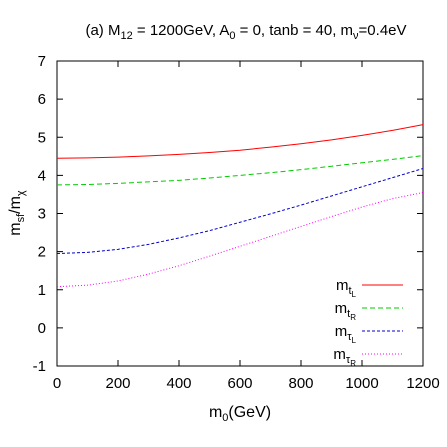 This screenshot has height=447, width=447. I want to click on x-tick-label-1: 200, so click(117, 383).